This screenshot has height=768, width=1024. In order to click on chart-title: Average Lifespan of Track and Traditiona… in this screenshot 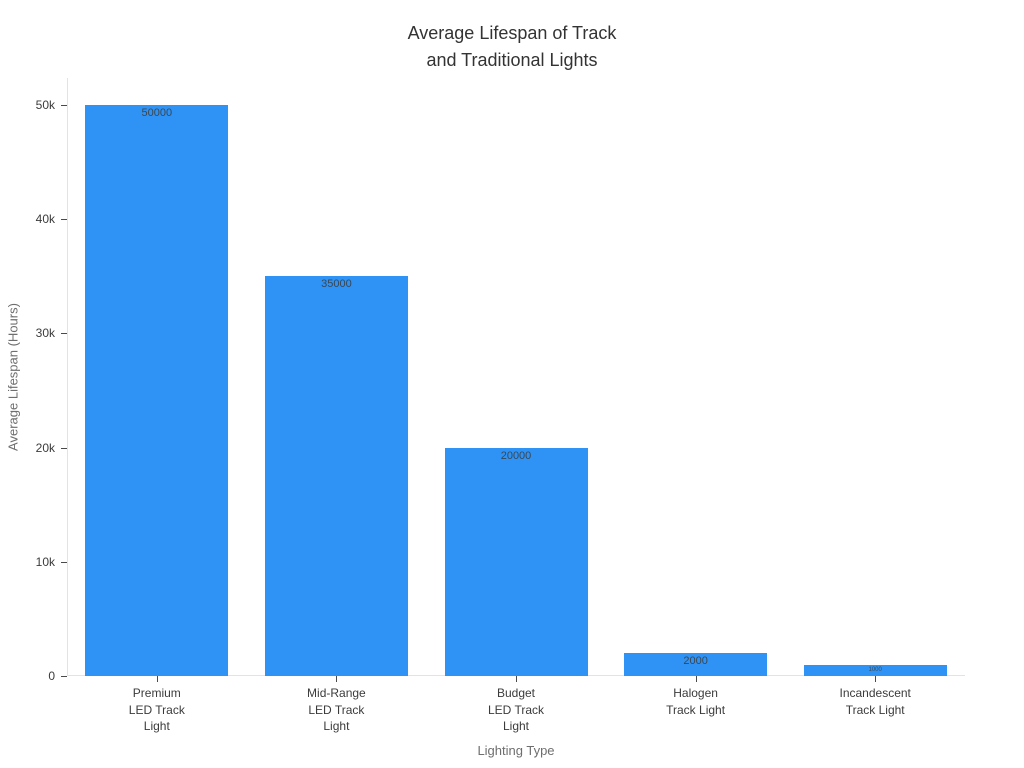, I will do `click(512, 46)`.